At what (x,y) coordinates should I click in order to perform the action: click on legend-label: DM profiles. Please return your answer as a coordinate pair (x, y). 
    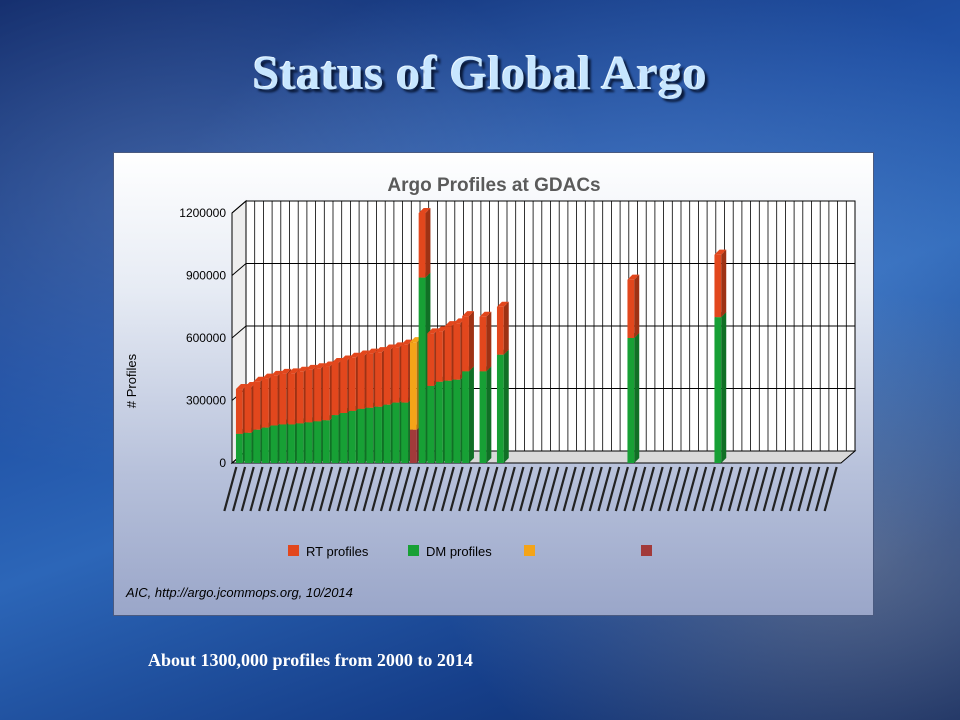
    Looking at the image, I should click on (459, 551).